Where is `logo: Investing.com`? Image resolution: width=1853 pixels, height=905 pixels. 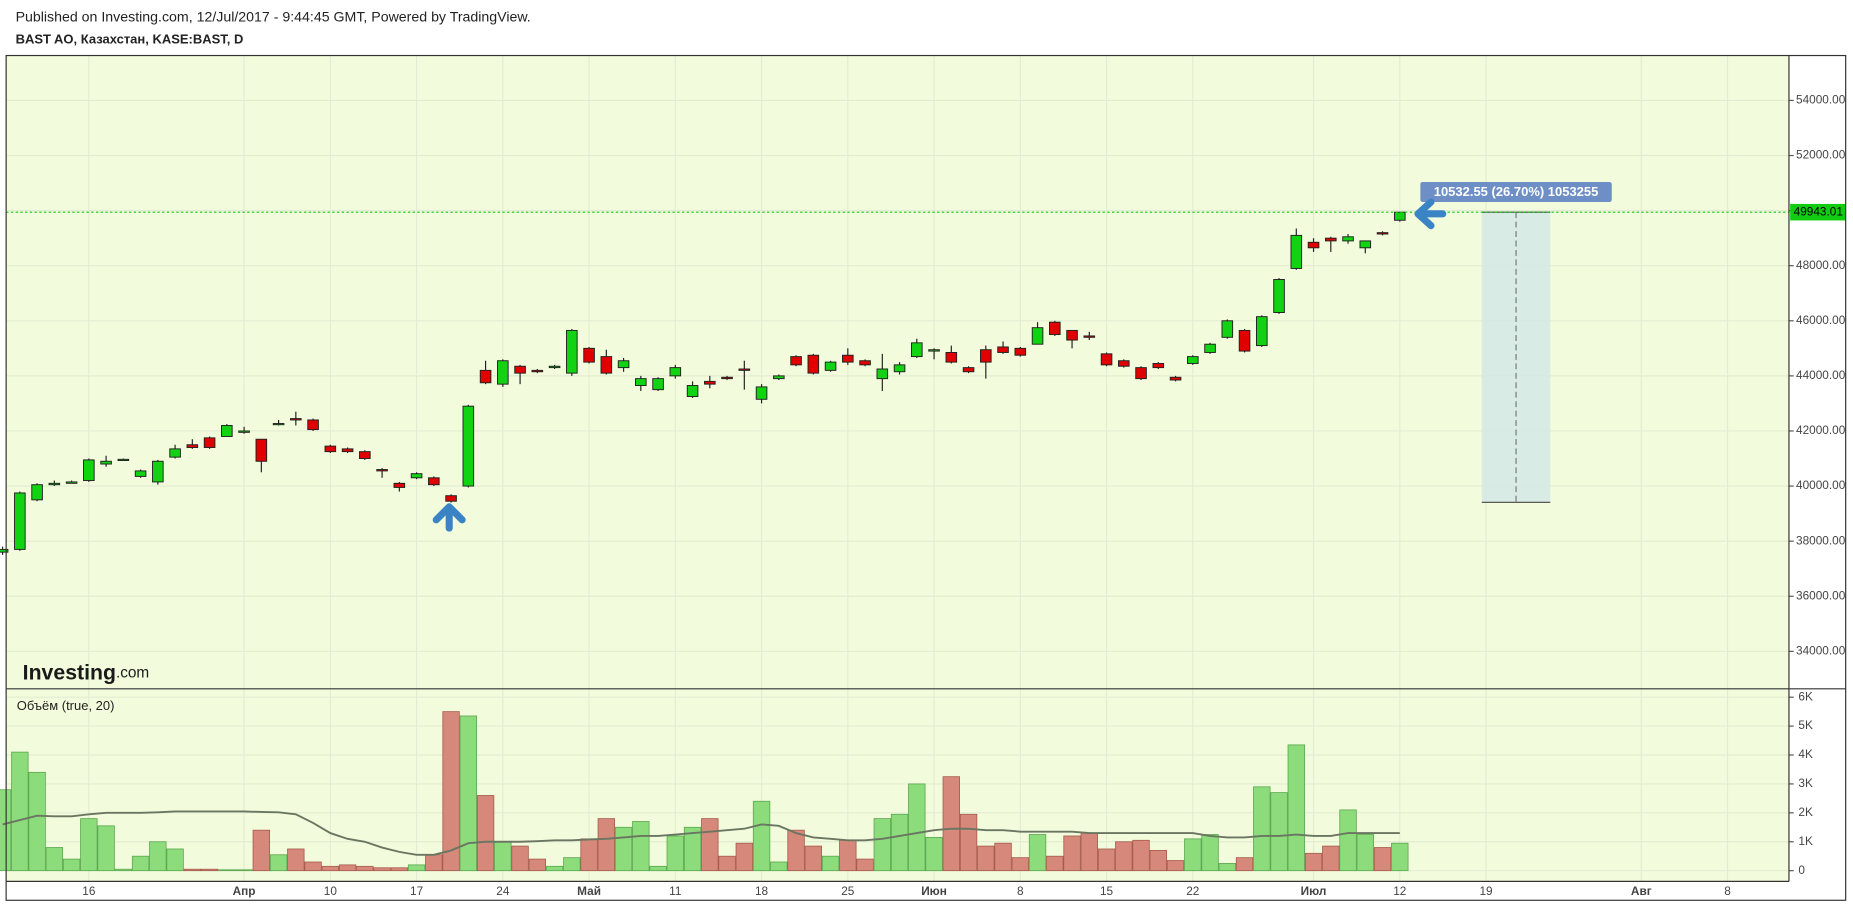 logo: Investing.com is located at coordinates (86, 672).